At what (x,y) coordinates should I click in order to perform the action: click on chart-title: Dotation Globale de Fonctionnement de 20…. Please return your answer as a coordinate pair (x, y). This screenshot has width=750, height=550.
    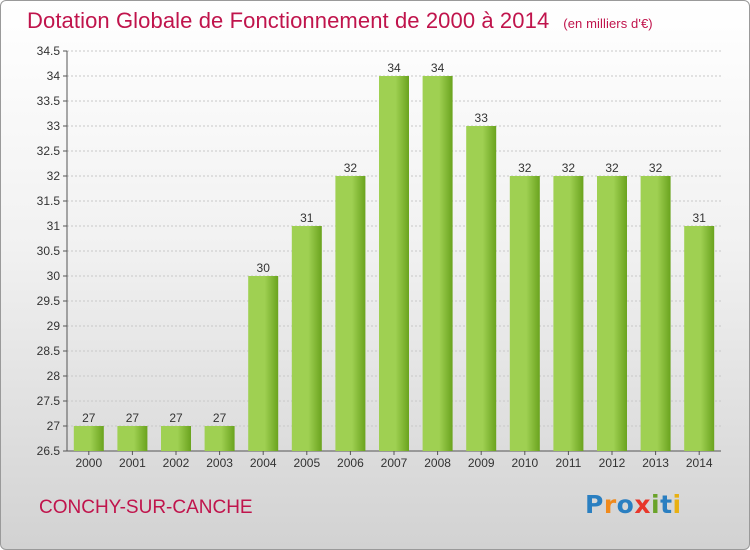
    Looking at the image, I should click on (340, 21).